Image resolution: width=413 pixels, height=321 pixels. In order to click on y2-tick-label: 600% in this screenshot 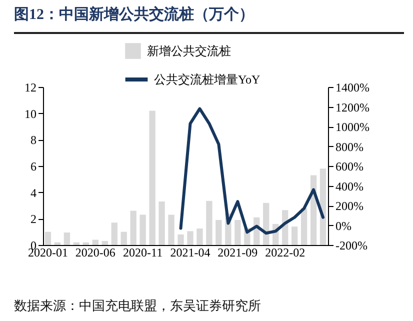, I will do `click(350, 167)`.